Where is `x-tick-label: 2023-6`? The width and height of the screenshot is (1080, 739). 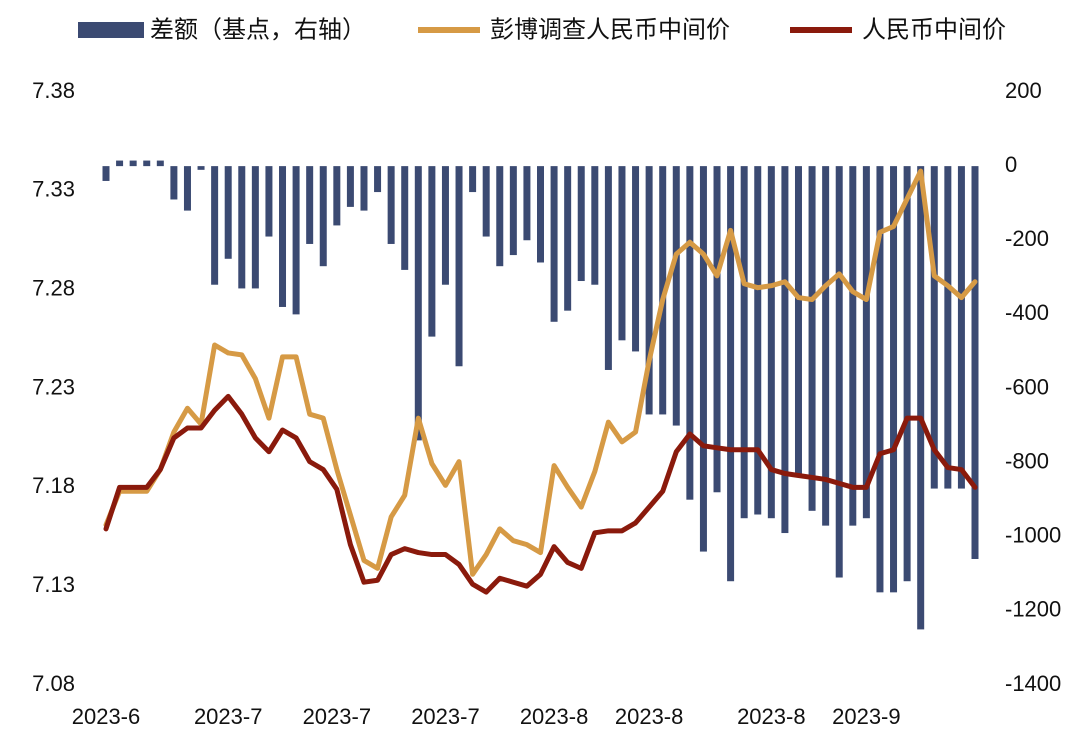 x-tick-label: 2023-6 is located at coordinates (106, 716).